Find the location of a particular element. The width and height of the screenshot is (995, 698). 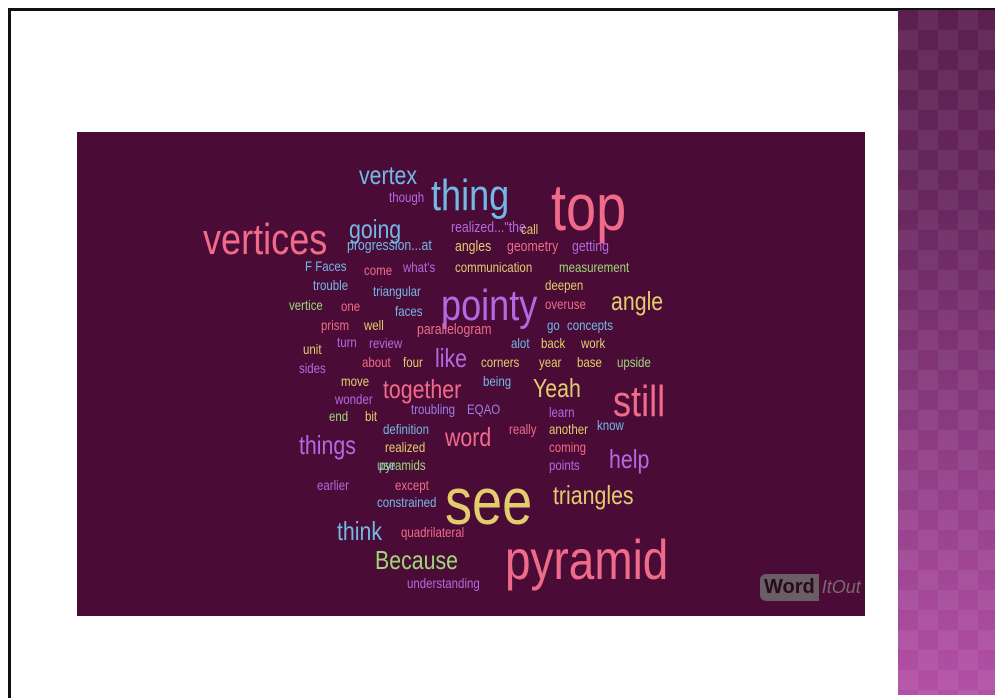

cloud-word: back is located at coordinates (553, 343).